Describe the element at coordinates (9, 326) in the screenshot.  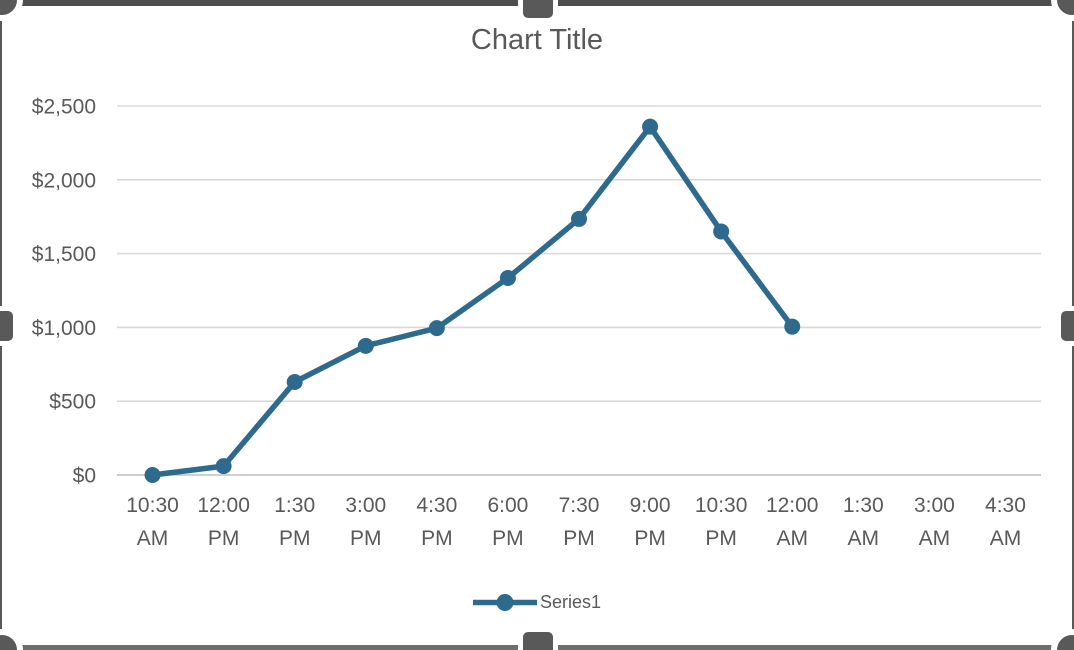
I see `resize-handle-left-icon` at that location.